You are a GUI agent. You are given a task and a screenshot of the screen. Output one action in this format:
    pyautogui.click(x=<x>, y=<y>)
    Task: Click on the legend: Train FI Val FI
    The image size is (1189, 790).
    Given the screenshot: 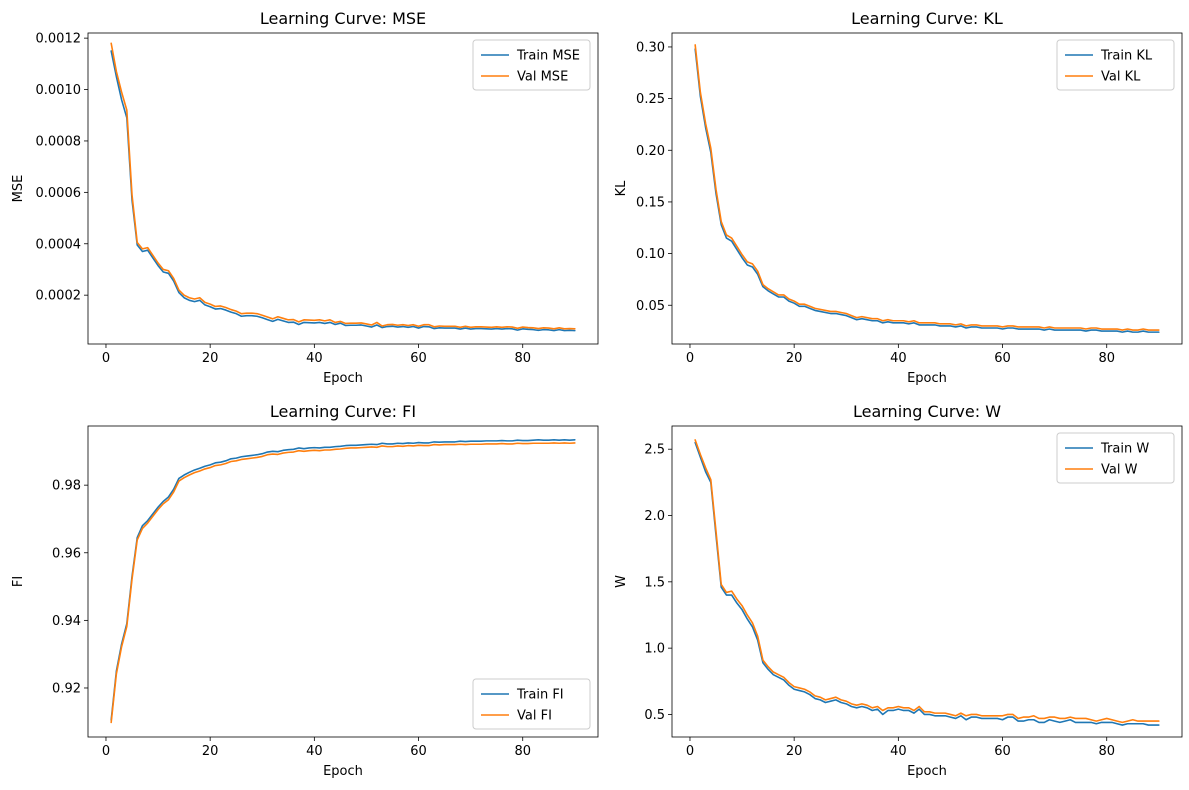 What is the action you would take?
    pyautogui.click(x=531, y=704)
    